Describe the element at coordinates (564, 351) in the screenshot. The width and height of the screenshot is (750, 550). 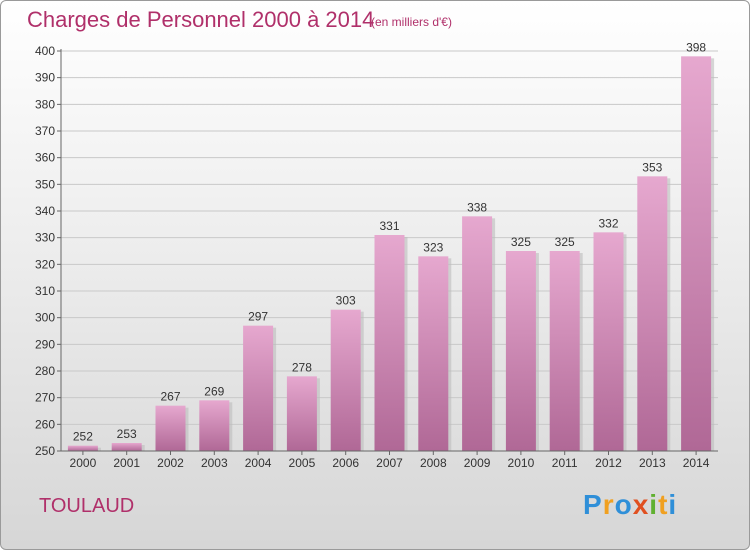
I see `bar-2011` at that location.